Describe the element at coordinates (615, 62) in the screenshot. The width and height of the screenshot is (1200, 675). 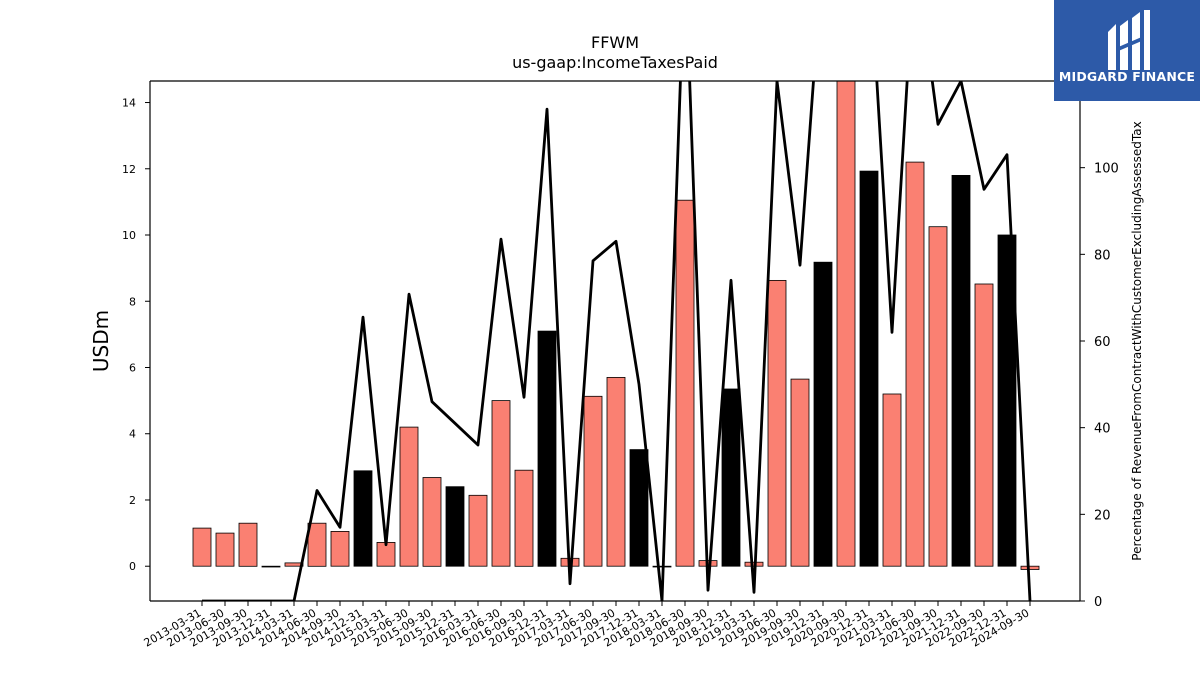
I see `chart-subtitle: us-gaap:IncomeTaxesPaid` at that location.